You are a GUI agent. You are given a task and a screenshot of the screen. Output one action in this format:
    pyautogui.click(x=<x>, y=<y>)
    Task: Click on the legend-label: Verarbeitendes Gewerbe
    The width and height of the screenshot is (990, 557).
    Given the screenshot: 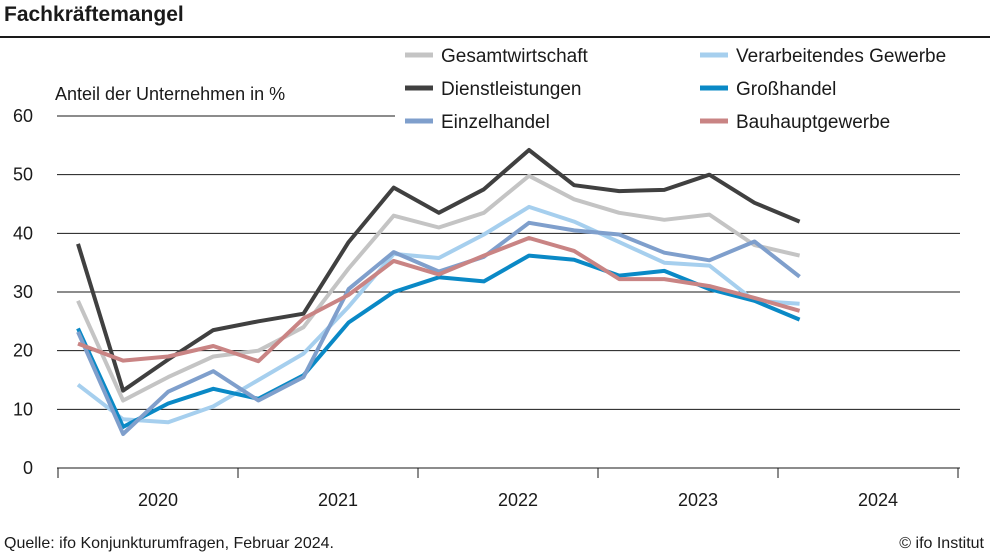 What is the action you would take?
    pyautogui.click(x=841, y=56)
    